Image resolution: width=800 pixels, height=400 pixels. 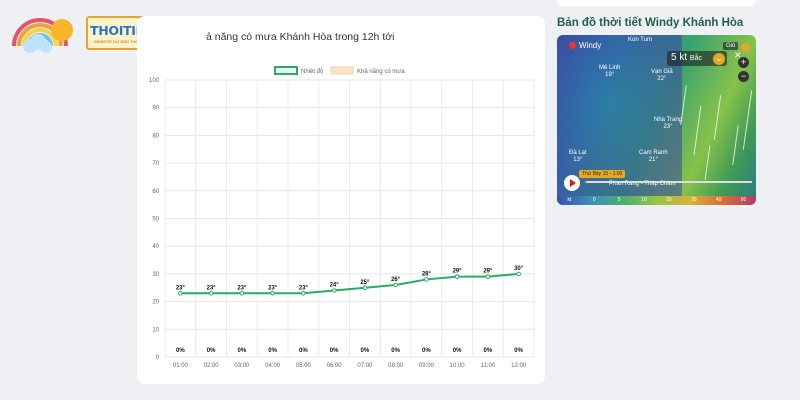 I want to click on logo-mascot-icon, so click(x=42, y=35).